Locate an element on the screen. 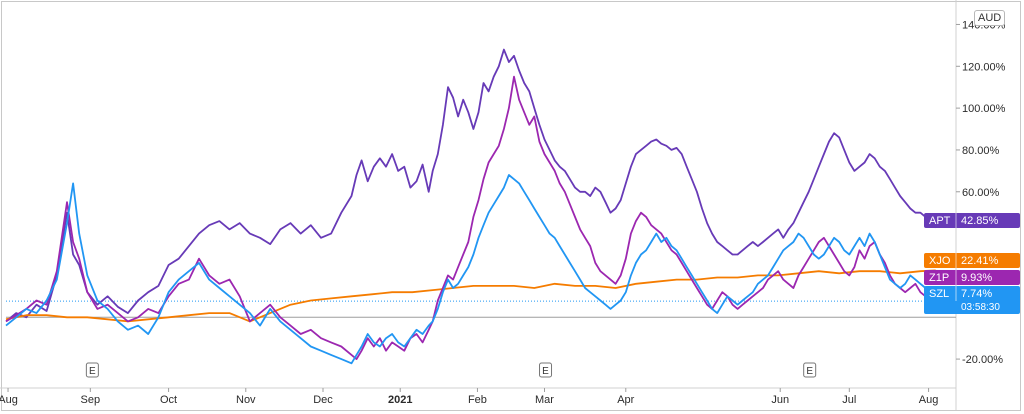  price-tag-countdown: 03:58:30 is located at coordinates (980, 307).